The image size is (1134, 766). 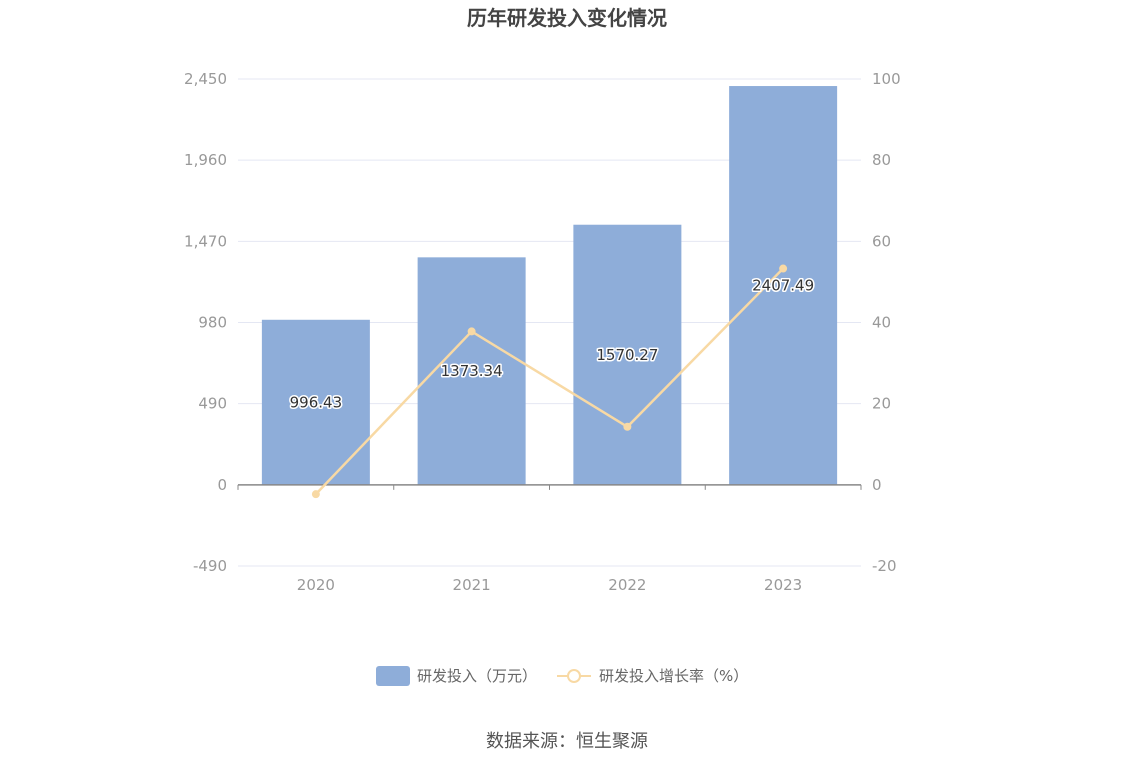 What do you see at coordinates (205, 160) in the screenshot?
I see `left-tick-label: 1,960` at bounding box center [205, 160].